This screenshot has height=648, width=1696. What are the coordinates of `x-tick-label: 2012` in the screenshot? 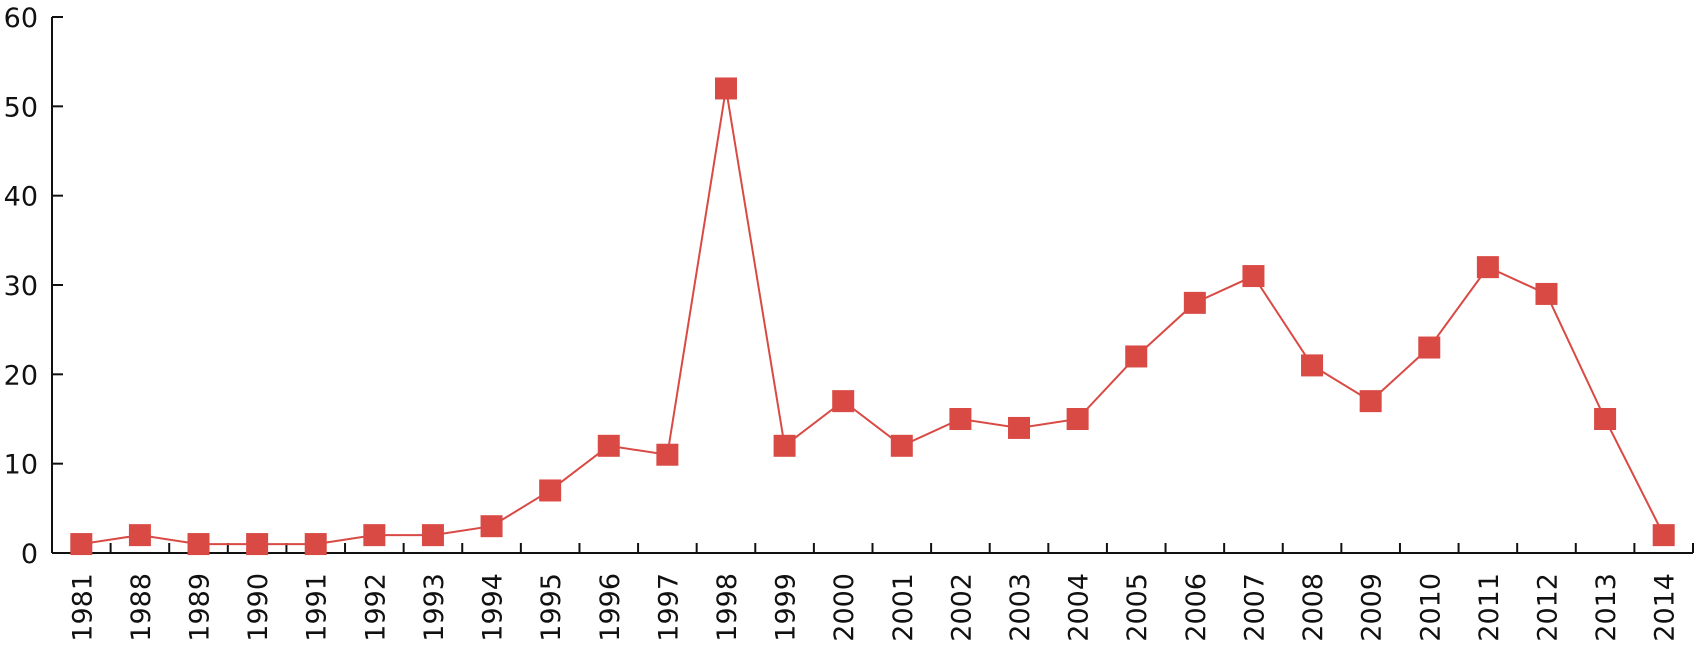 It's located at (1547, 607).